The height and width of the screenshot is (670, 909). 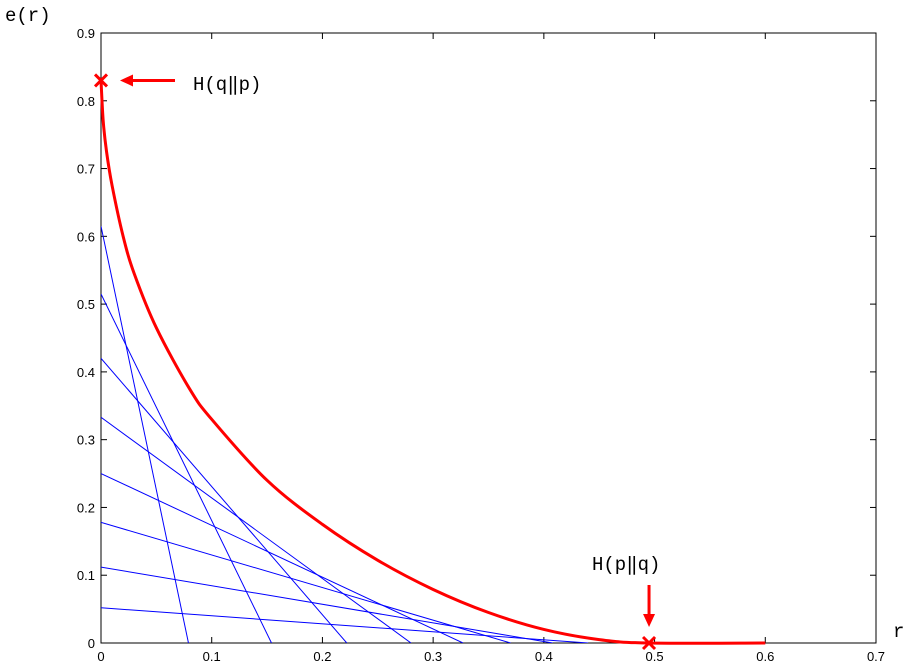 I want to click on y-tick-label-1: 0.1, so click(x=86, y=575).